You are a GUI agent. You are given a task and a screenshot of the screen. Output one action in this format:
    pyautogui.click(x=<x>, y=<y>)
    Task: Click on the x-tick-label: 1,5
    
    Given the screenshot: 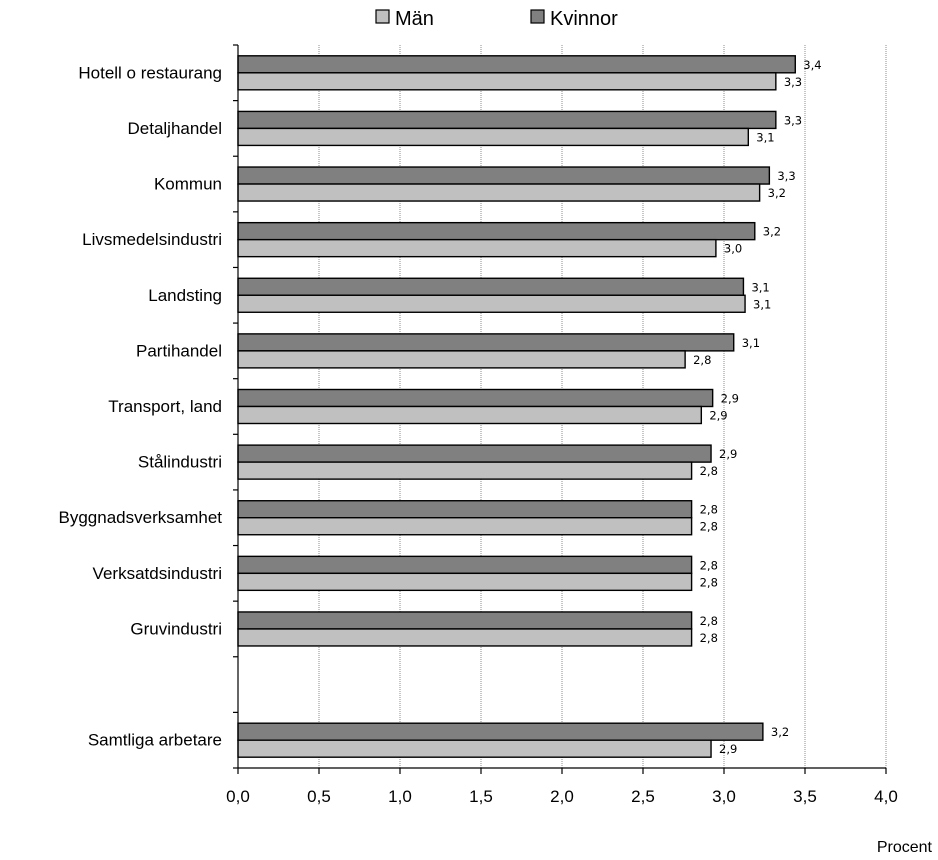 What is the action you would take?
    pyautogui.click(x=481, y=796)
    